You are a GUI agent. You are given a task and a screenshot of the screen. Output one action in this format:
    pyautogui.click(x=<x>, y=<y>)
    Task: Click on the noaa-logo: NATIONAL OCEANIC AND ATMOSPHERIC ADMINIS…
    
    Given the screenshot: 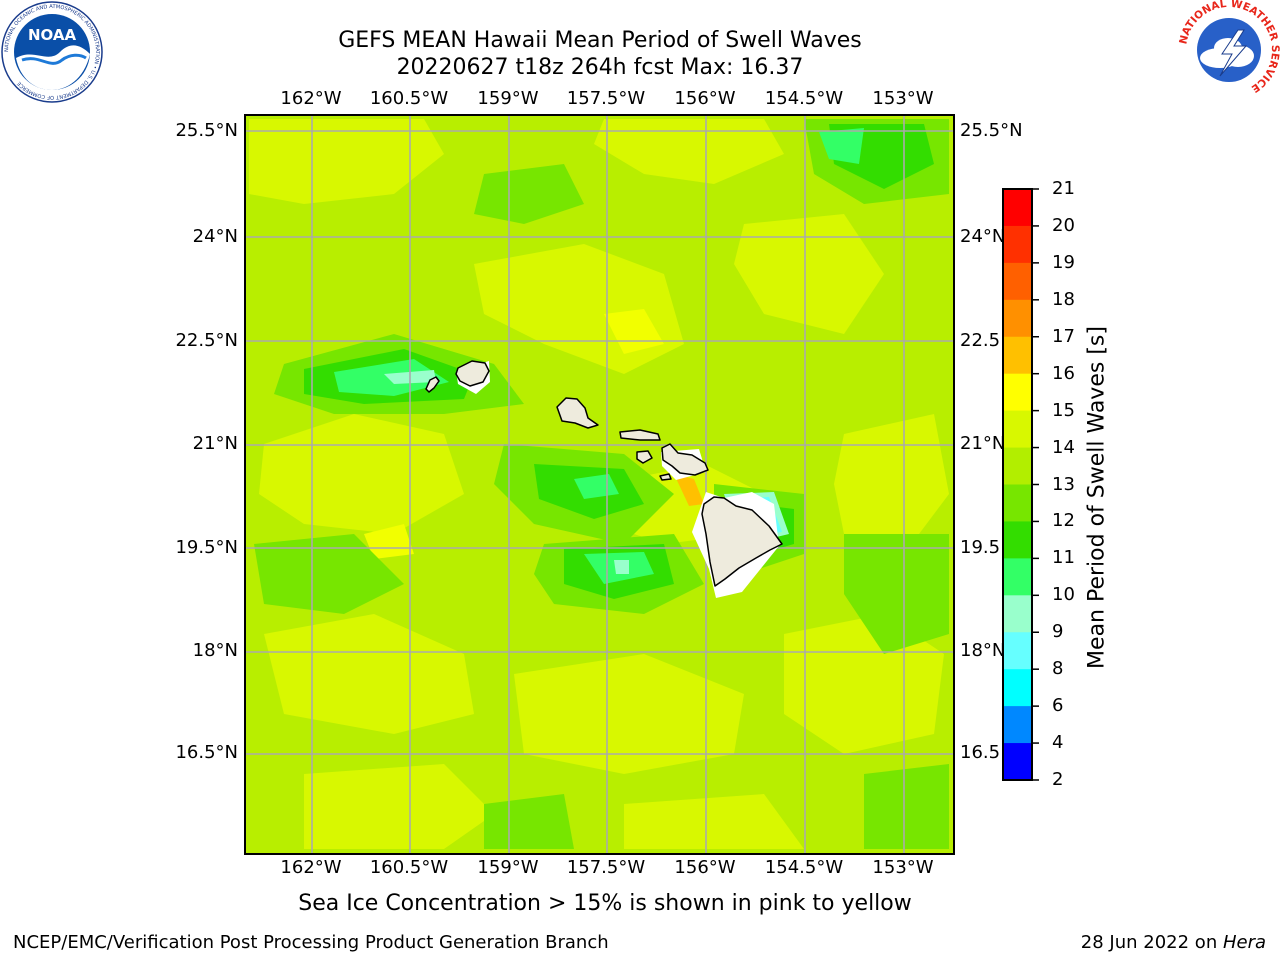 What is the action you would take?
    pyautogui.click(x=52, y=52)
    